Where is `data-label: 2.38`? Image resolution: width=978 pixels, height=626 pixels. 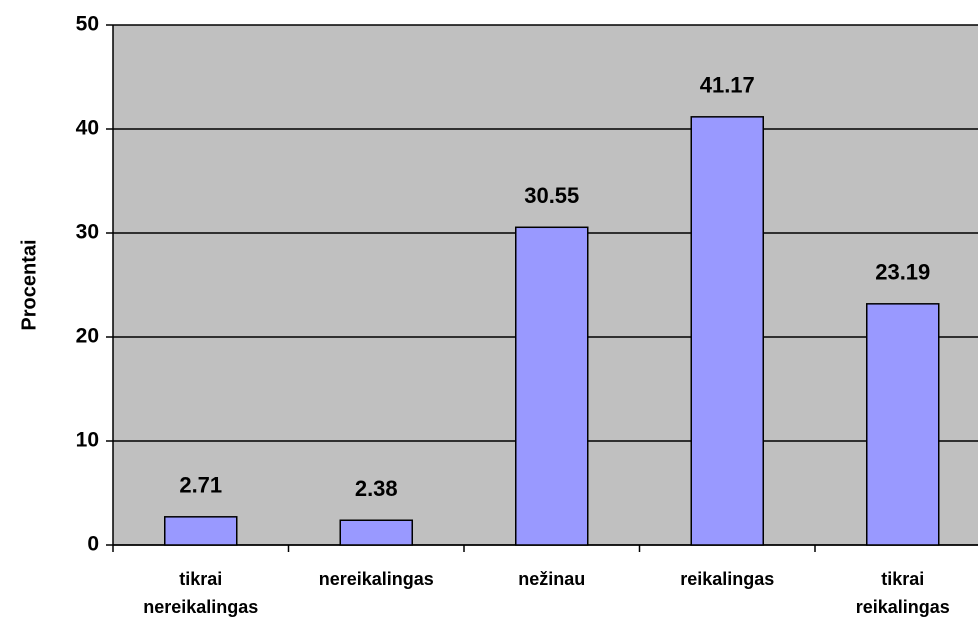 data-label: 2.38 is located at coordinates (376, 488).